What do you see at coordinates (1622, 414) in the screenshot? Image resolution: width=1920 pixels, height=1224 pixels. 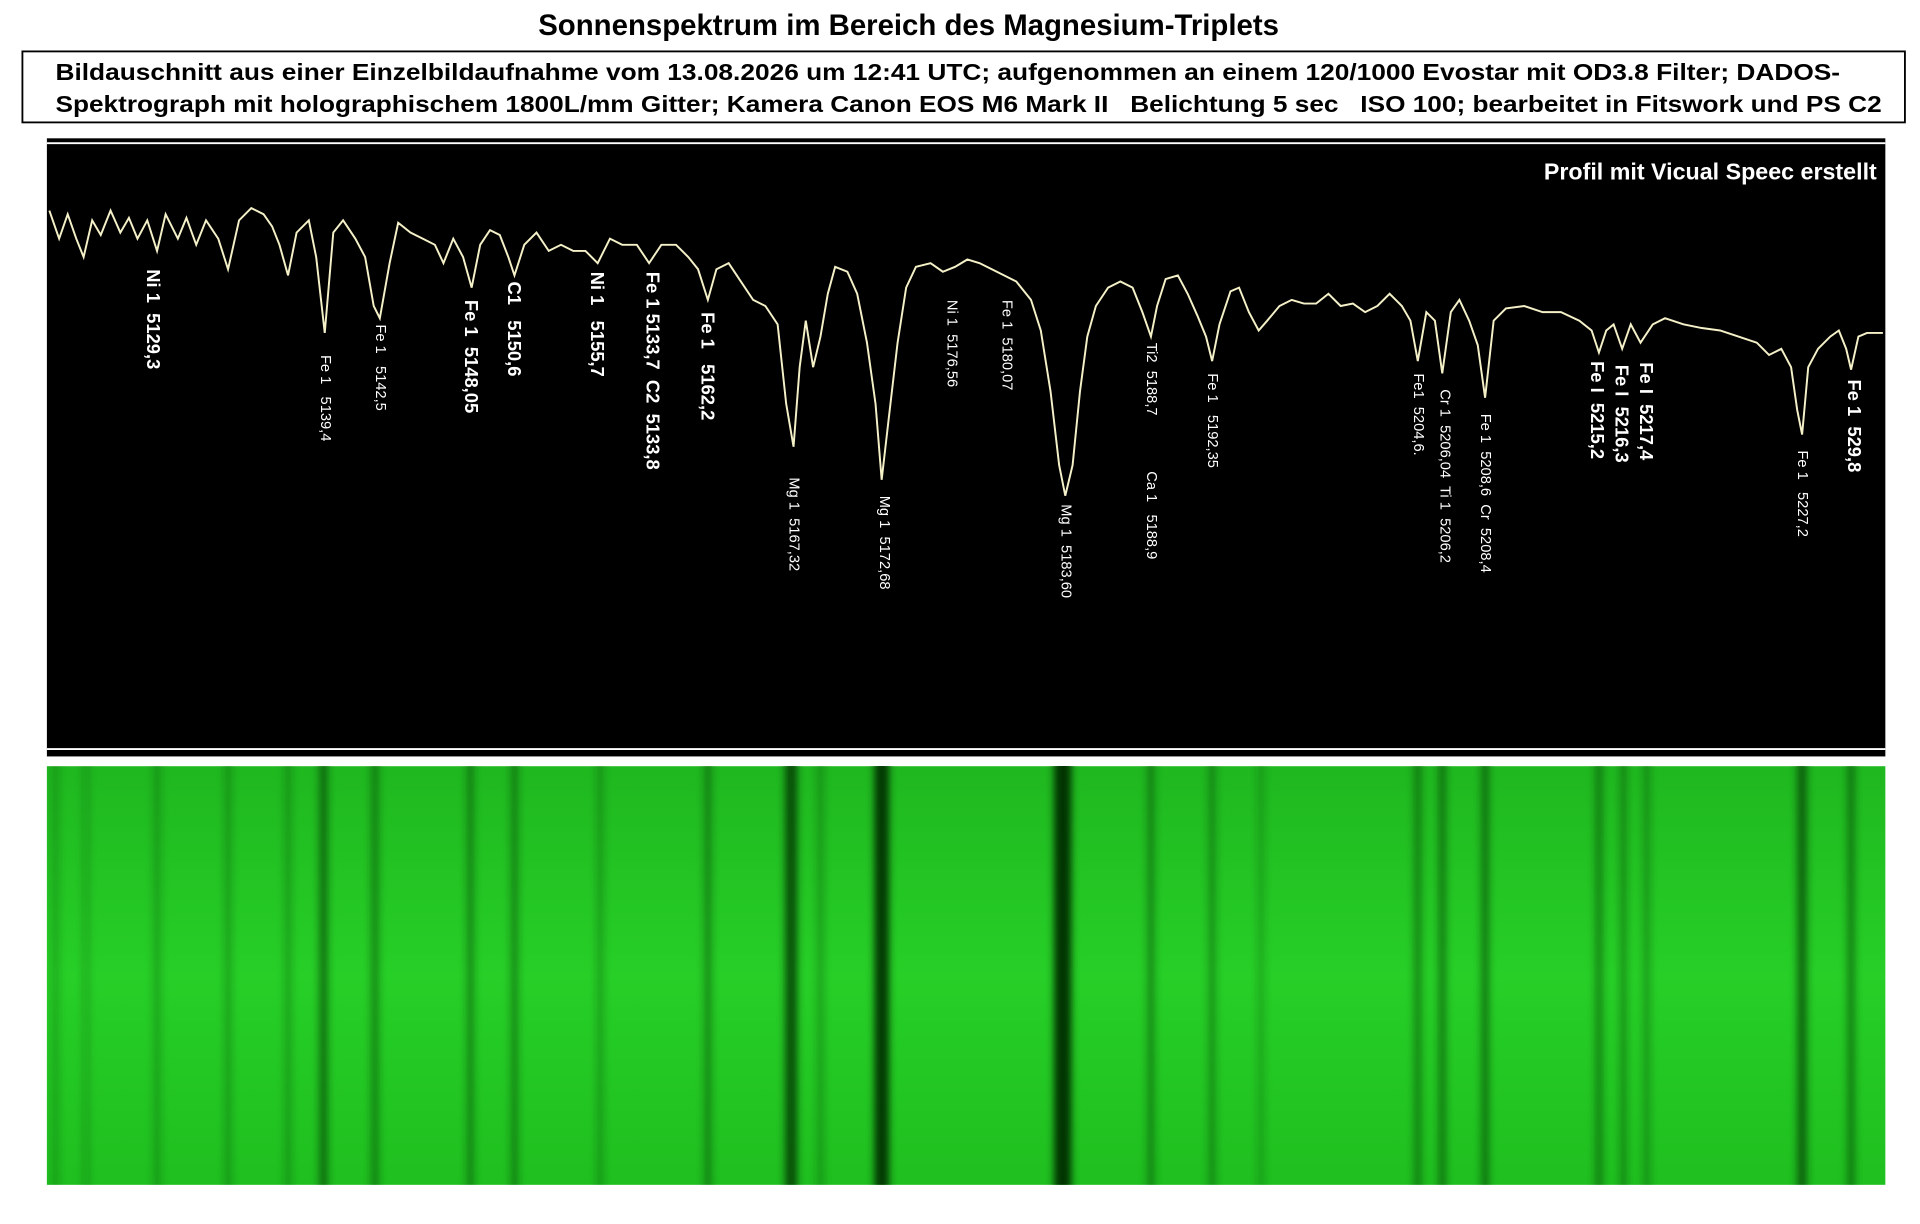 I see `line-label: Fe I 5216,3` at bounding box center [1622, 414].